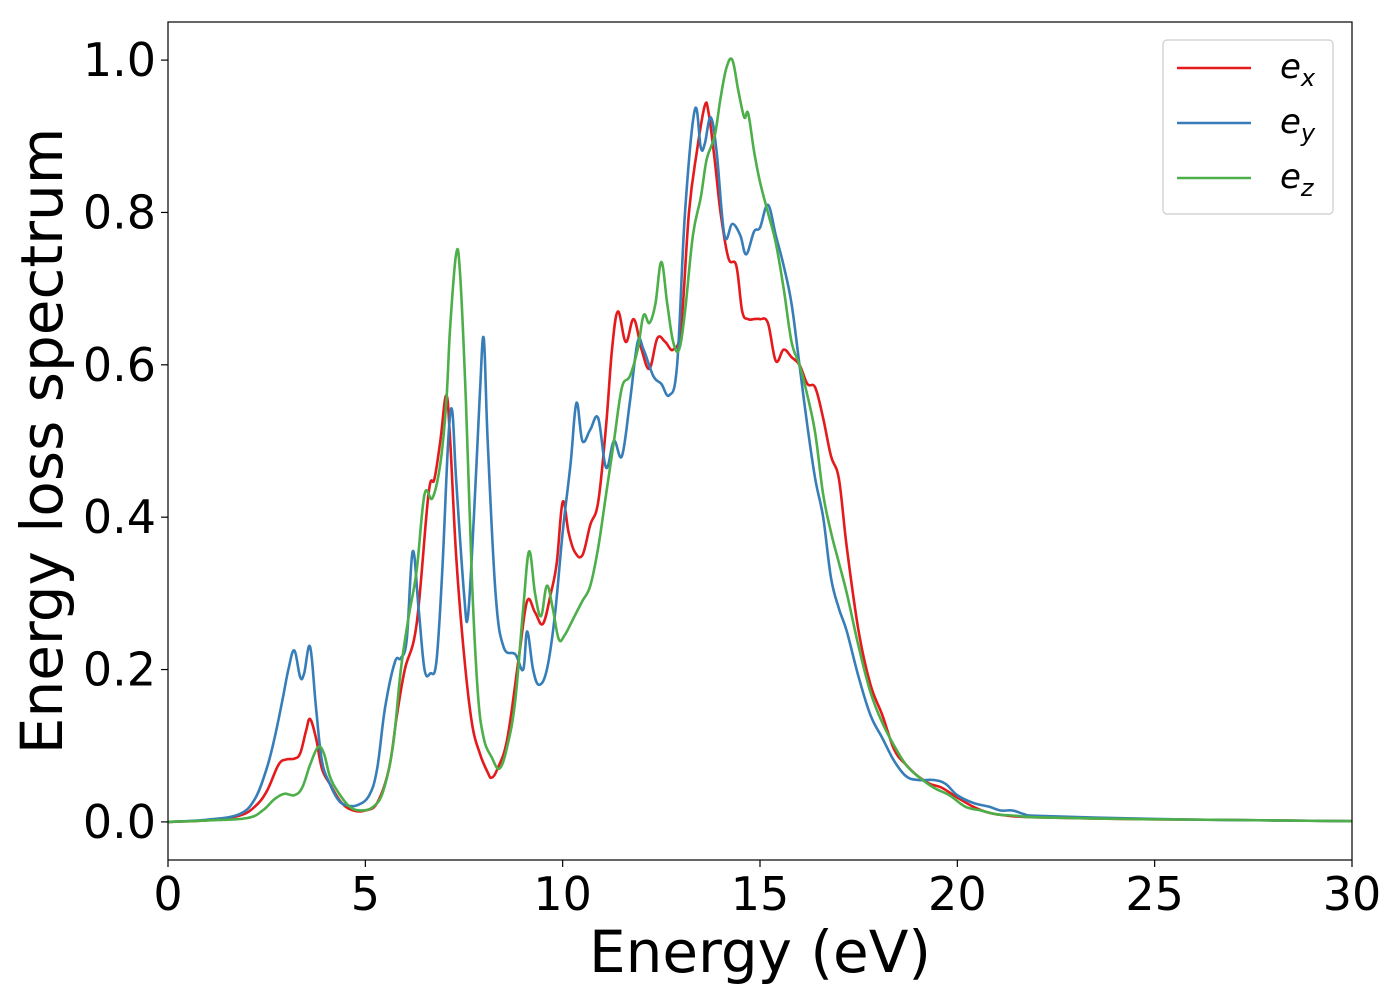  What do you see at coordinates (1248, 127) in the screenshot?
I see `legend-box` at bounding box center [1248, 127].